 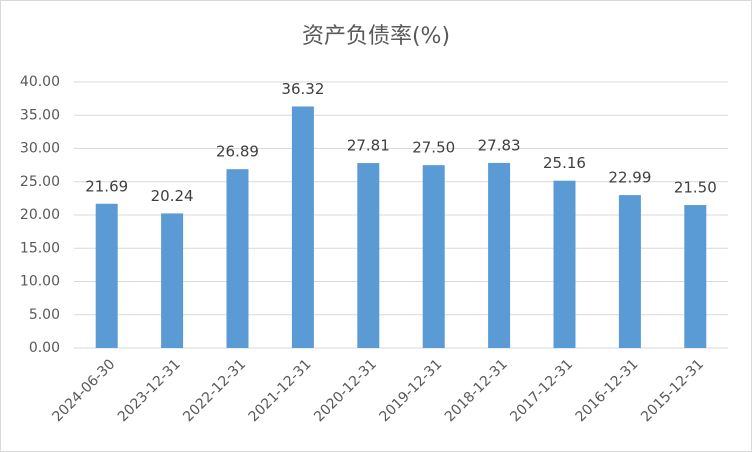 I want to click on y-tick-label: 0.00, so click(x=44, y=348).